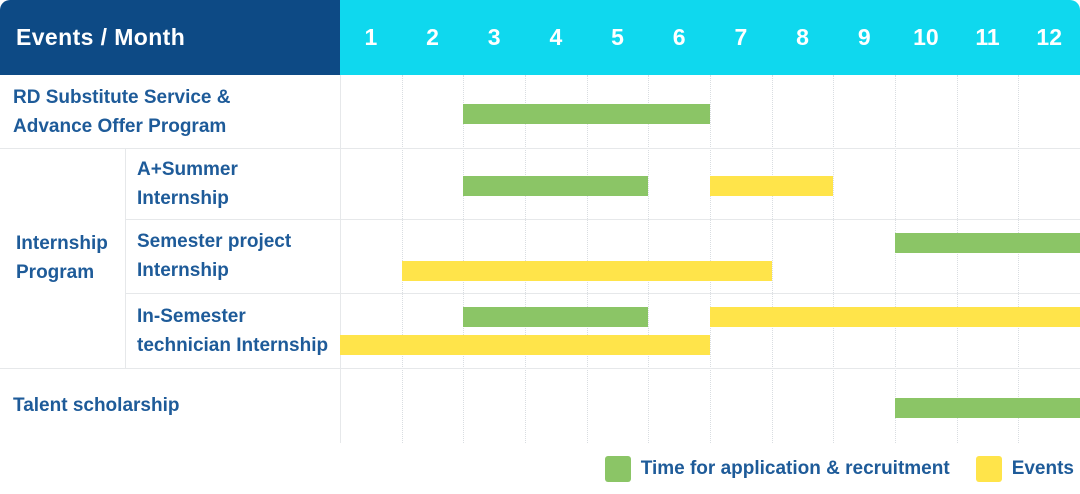  Describe the element at coordinates (679, 37) in the screenshot. I see `month-header-6: 6` at that location.